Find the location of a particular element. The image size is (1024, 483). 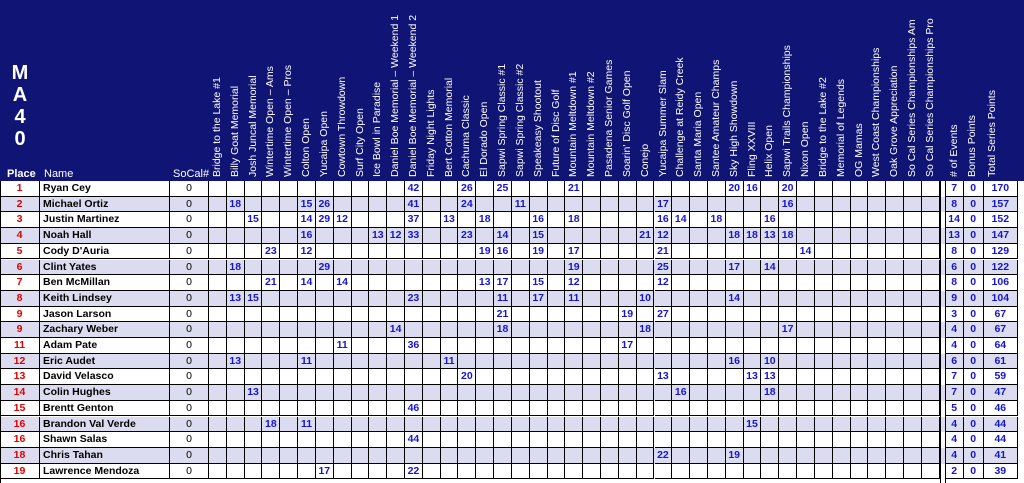

event-points-cell: 29 is located at coordinates (324, 220).